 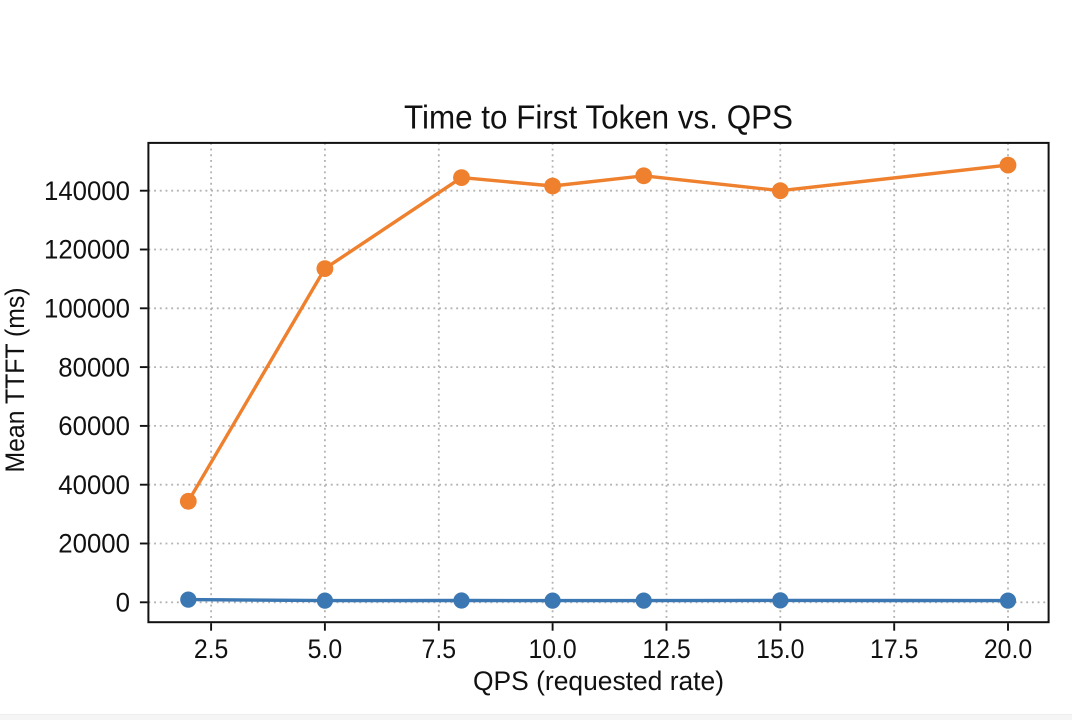 I want to click on svg-text: 10.0, so click(x=552, y=649).